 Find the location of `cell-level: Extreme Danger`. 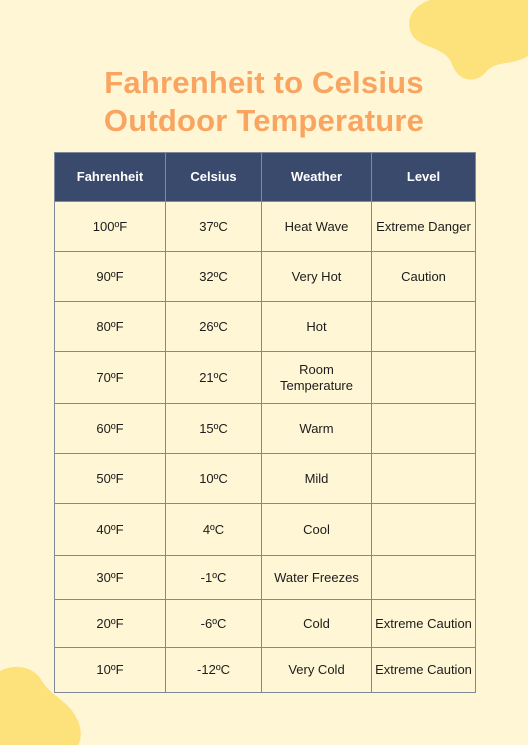

cell-level: Extreme Danger is located at coordinates (423, 226).